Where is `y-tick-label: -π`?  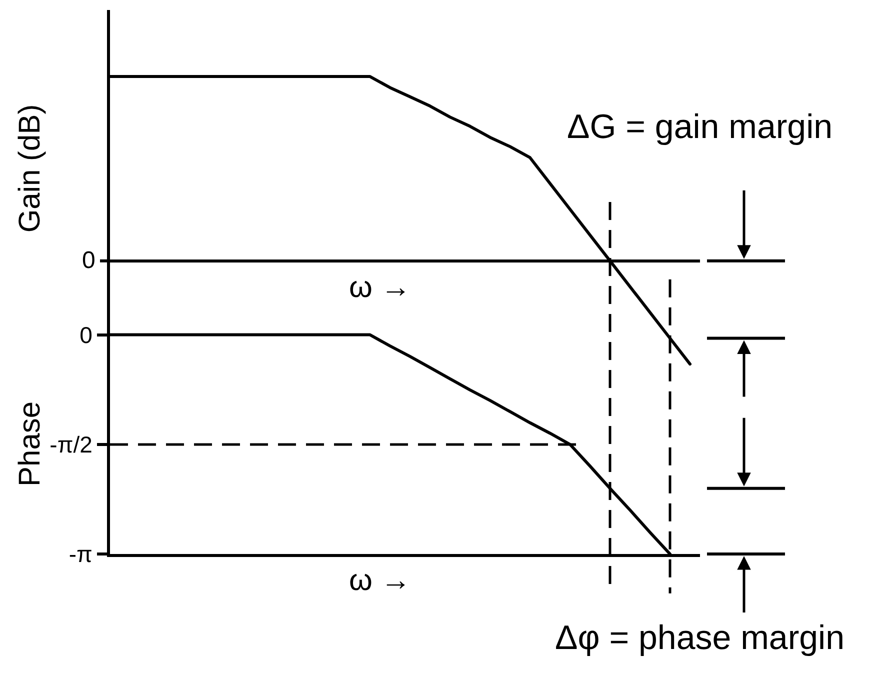
y-tick-label: -π is located at coordinates (80, 554).